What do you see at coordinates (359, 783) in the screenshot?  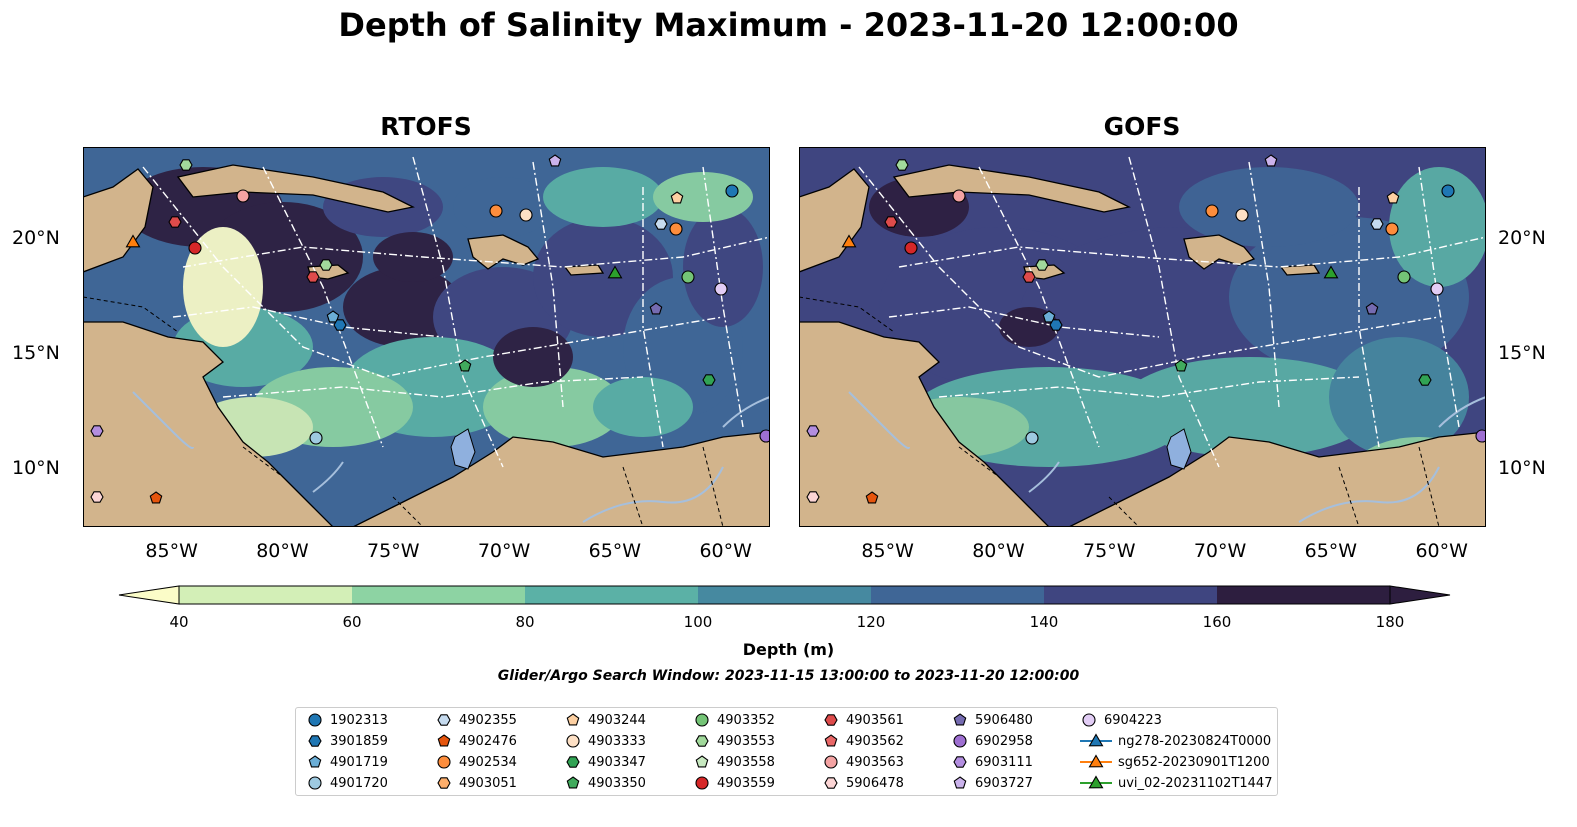 I see `legend-item-label: 4901720` at bounding box center [359, 783].